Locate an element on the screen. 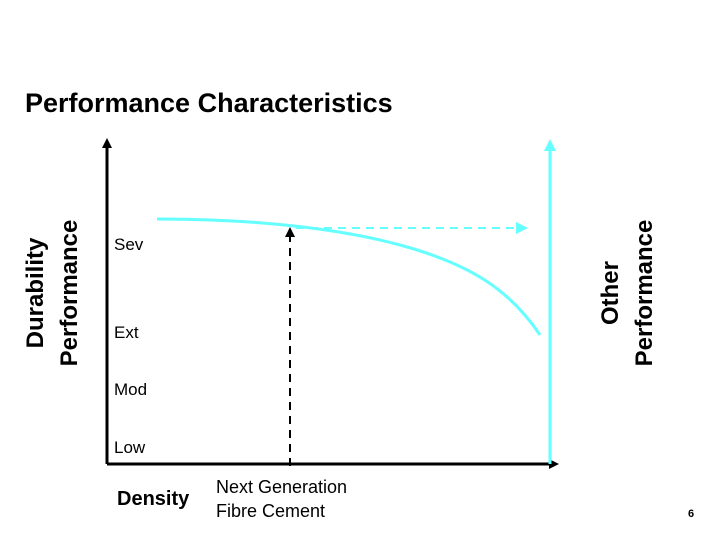  level-mod: Mod is located at coordinates (131, 389).